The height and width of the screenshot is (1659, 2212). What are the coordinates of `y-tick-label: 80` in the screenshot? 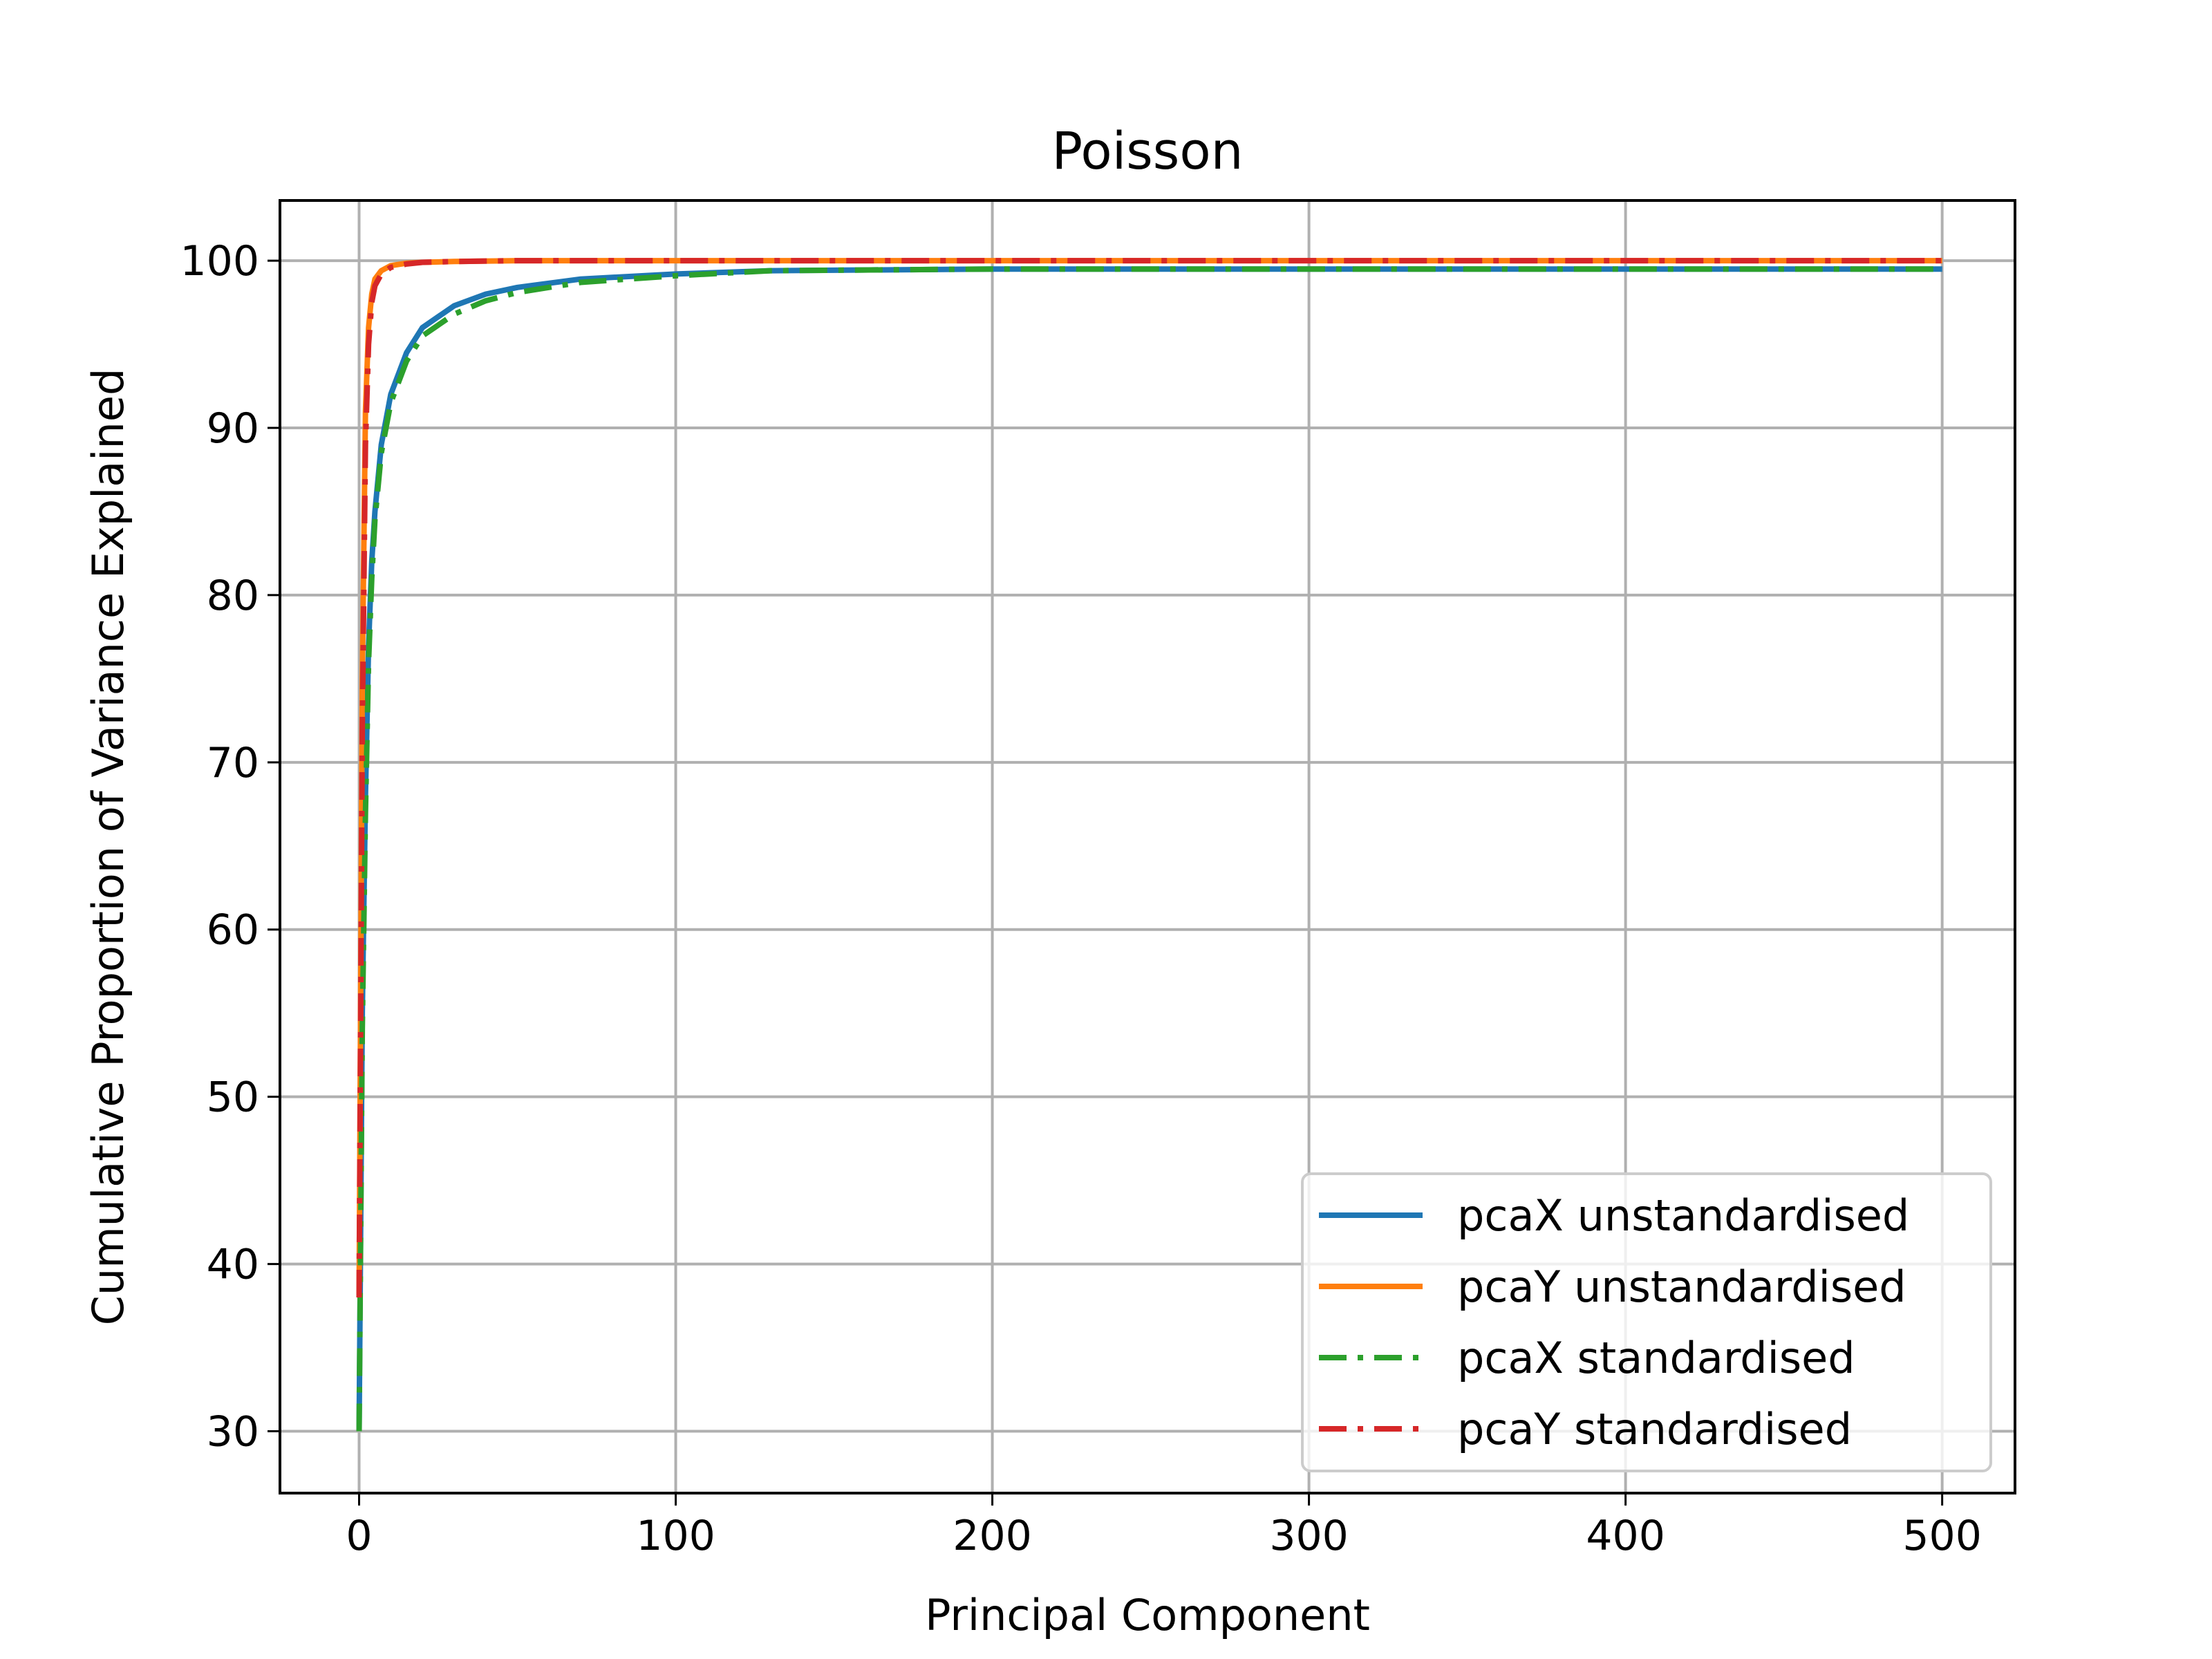 It's located at (233, 596).